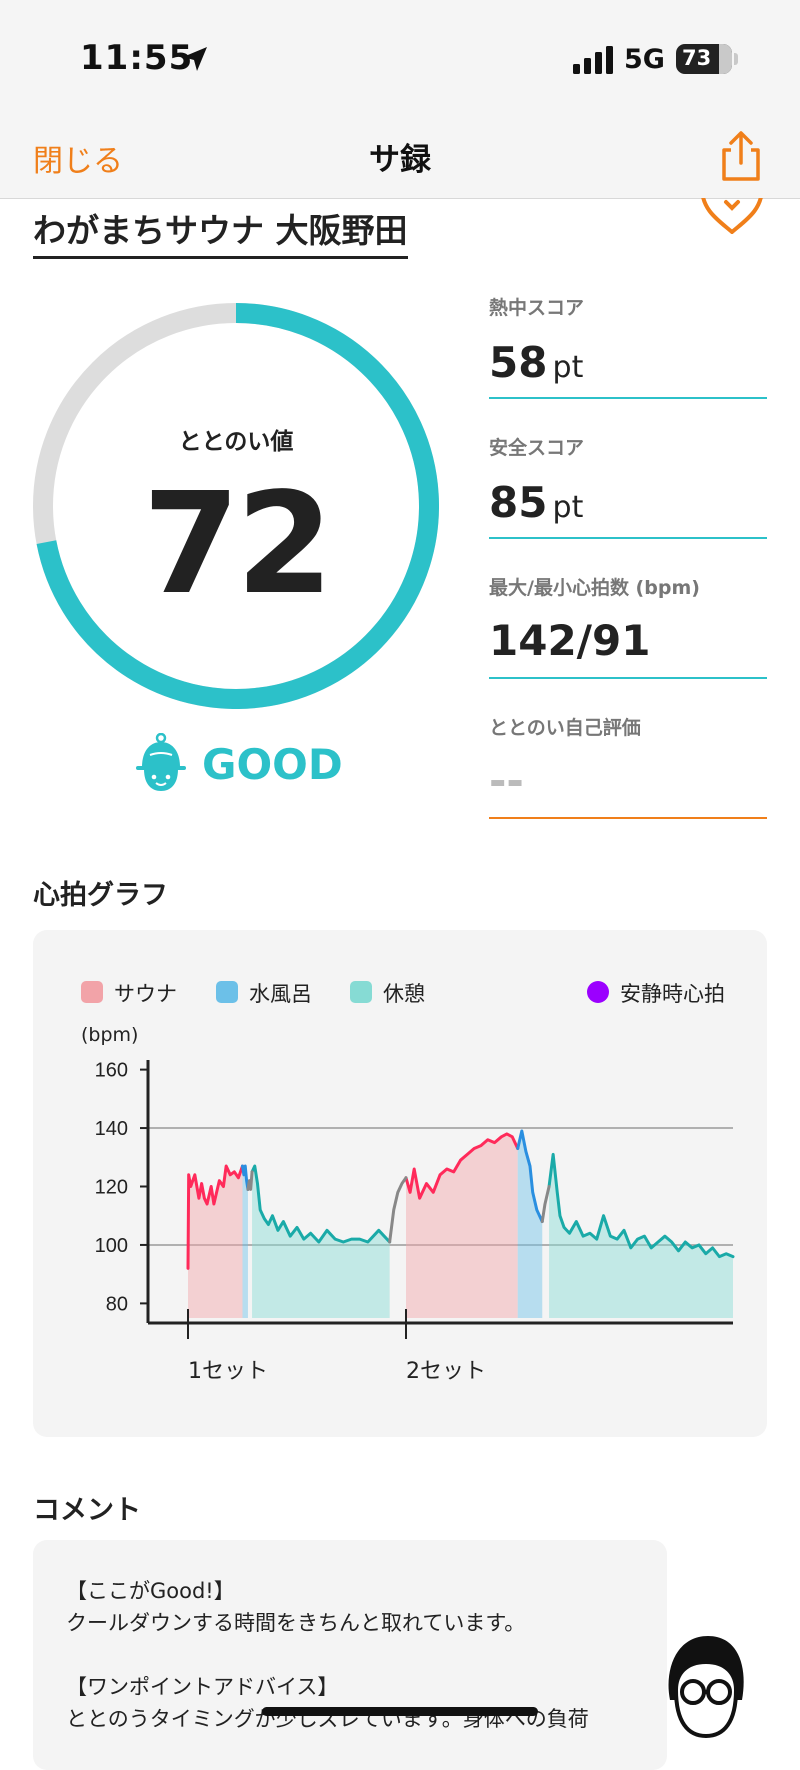 The image size is (800, 1770). I want to click on facility-name-link: わがまちサウナ 大阪野田, so click(220, 231).